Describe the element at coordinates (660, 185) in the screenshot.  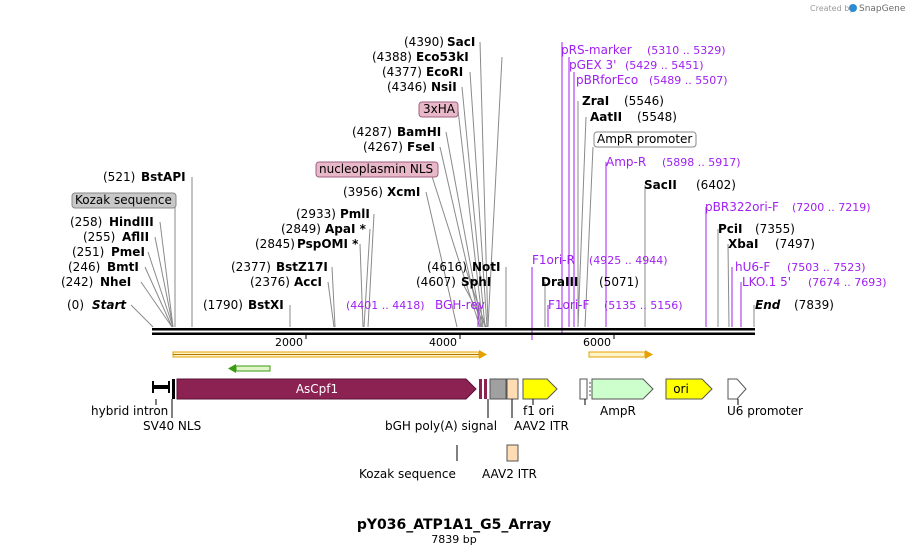
I see `site-sacii: SacII` at that location.